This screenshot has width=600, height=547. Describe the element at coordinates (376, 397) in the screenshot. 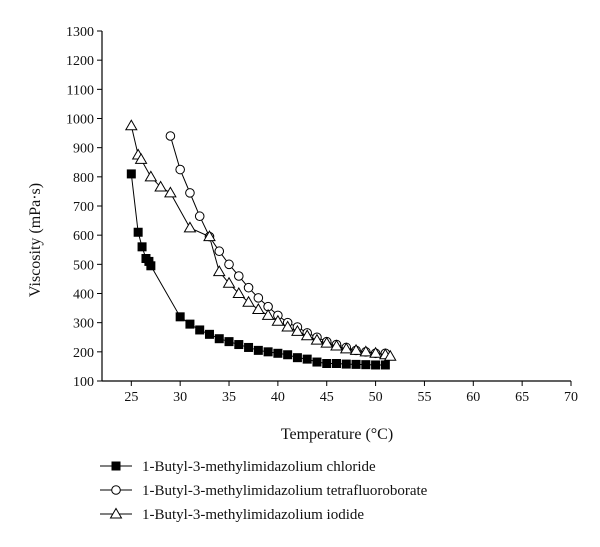

I see `x-tick-label: 50` at that location.